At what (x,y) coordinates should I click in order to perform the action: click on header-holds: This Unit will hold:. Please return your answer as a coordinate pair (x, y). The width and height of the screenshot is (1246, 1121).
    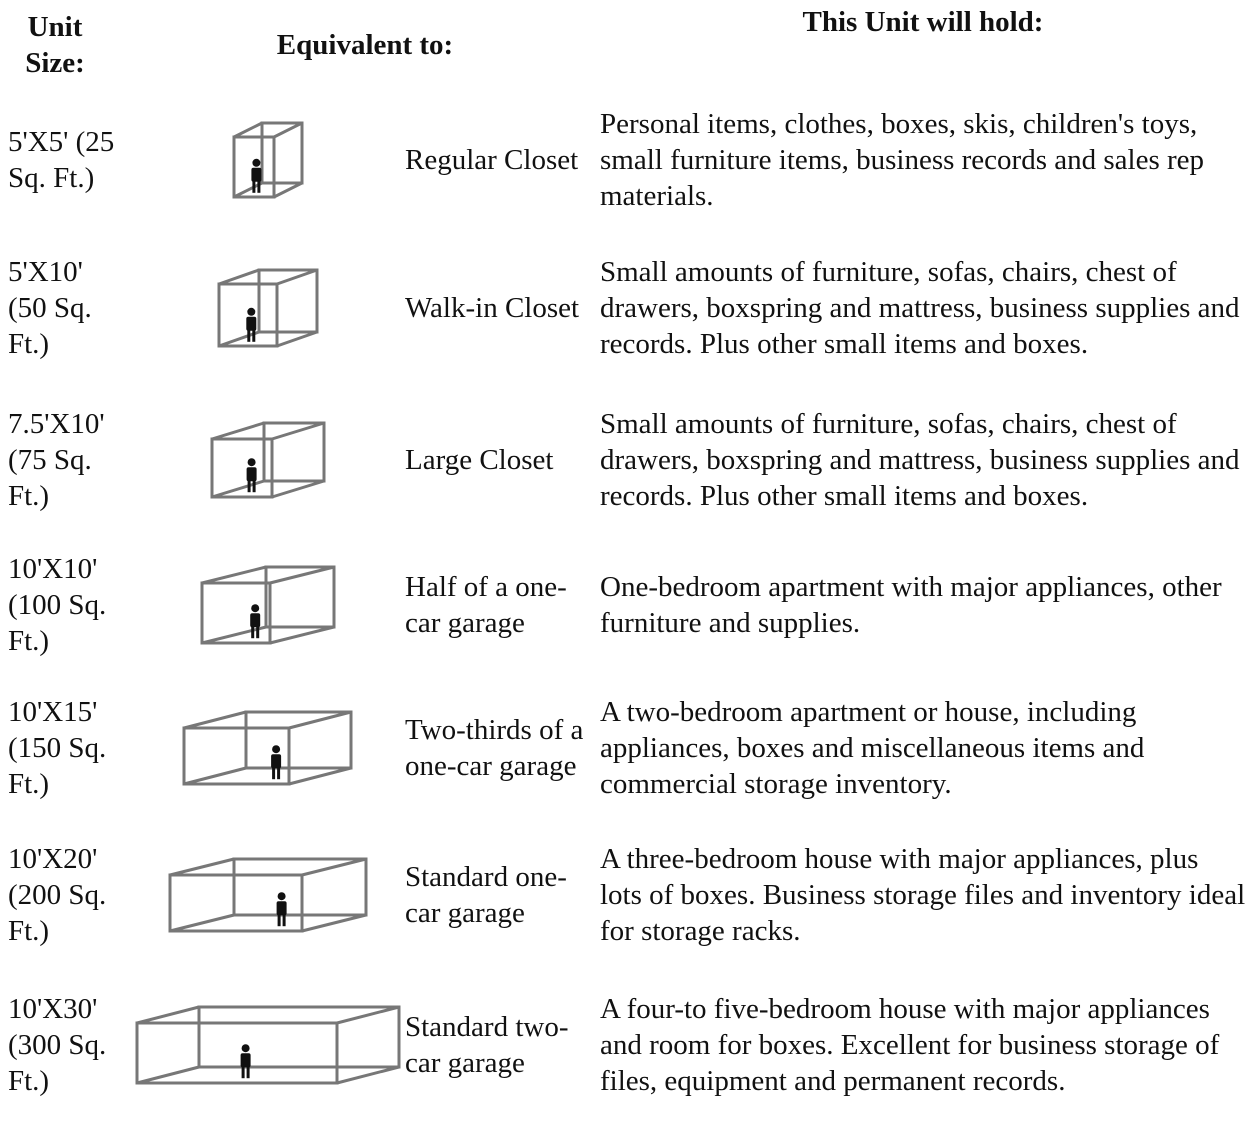
    Looking at the image, I should click on (923, 22).